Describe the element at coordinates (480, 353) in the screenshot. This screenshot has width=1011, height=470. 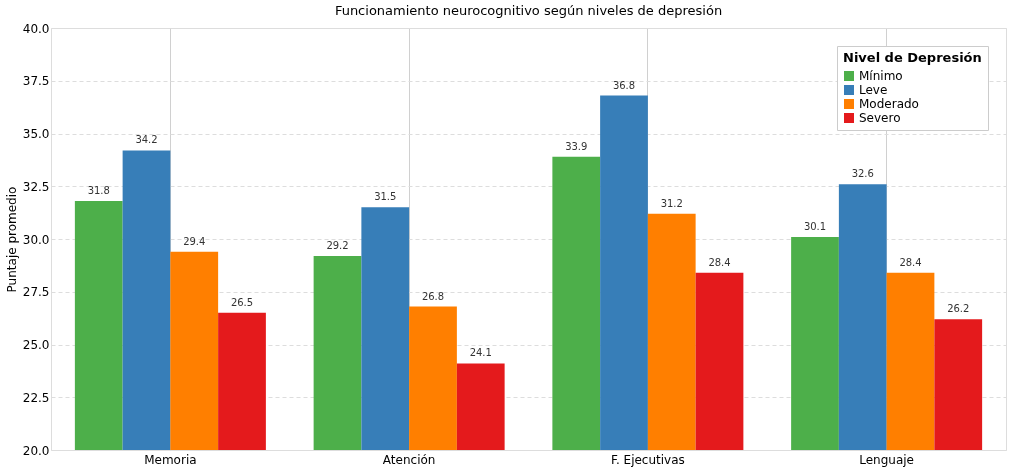
I see `data-label: 24.1` at that location.